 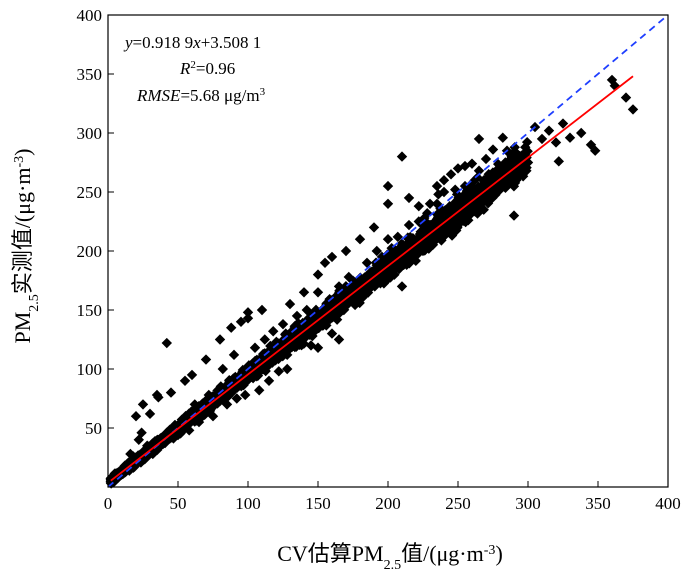 I want to click on y-tick-label: 150, so click(x=90, y=310).